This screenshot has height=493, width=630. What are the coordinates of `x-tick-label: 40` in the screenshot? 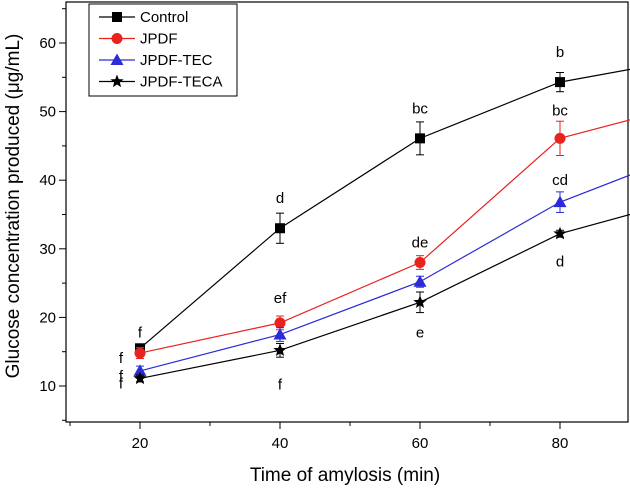 It's located at (280, 443).